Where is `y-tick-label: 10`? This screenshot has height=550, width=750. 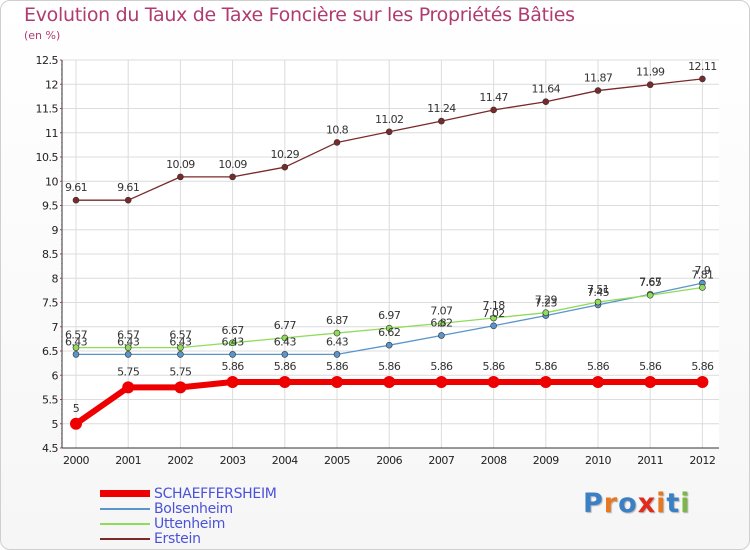
y-tick-label: 10 is located at coordinates (51, 181).